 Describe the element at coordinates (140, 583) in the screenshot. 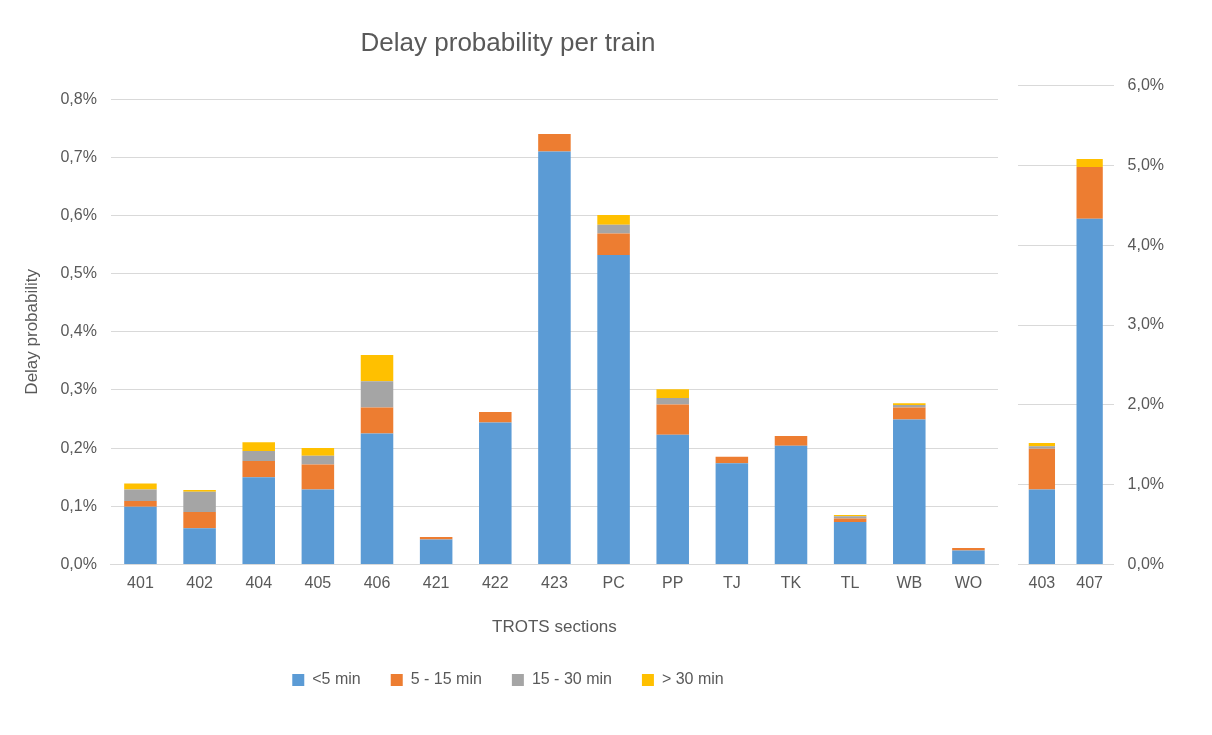

I see `x-tick-label: 401` at that location.